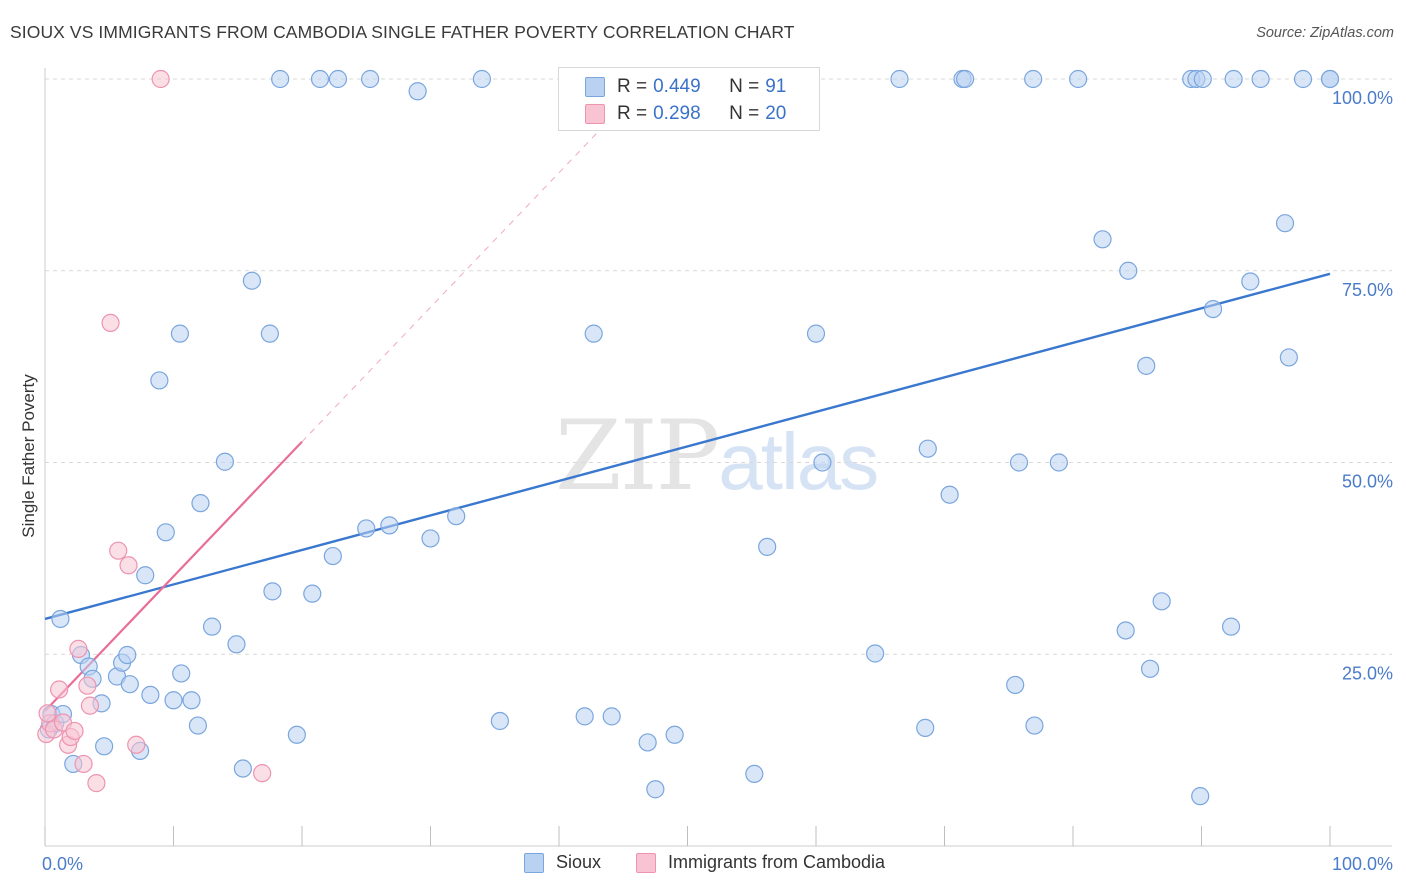  I want to click on r-label: R =, so click(632, 113).